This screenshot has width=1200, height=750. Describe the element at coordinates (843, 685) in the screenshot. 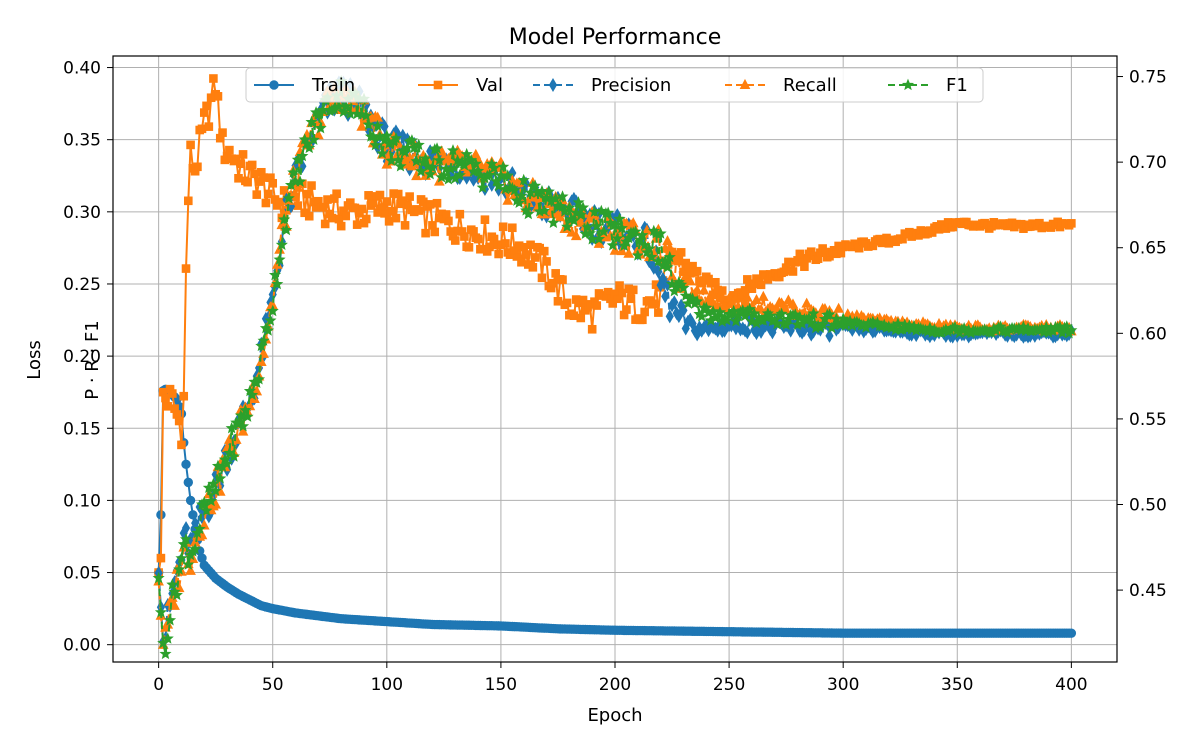

I see `x-tick-label: 300` at that location.